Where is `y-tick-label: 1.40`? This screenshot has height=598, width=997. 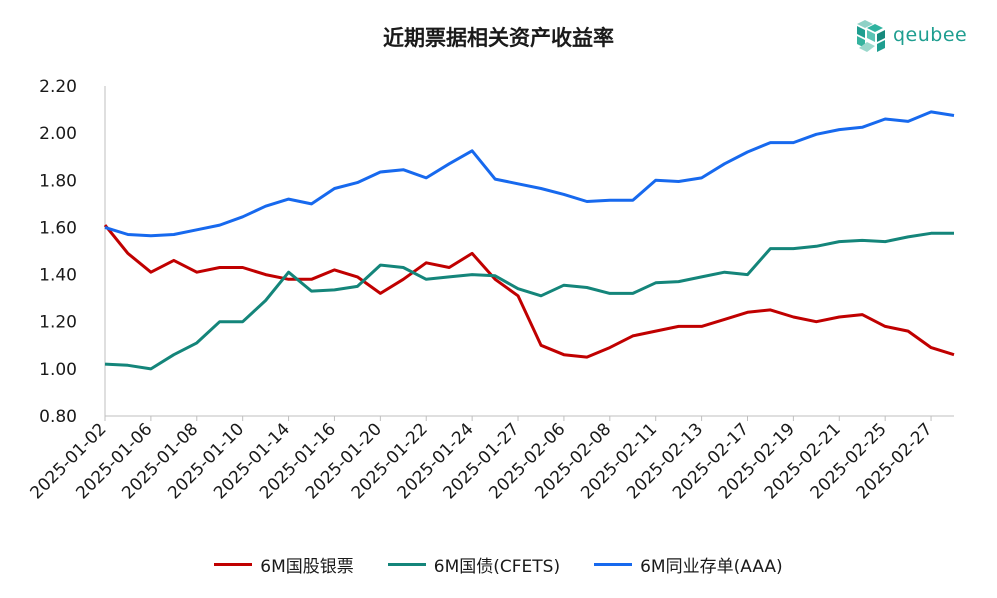 y-tick-label: 1.40 is located at coordinates (58, 276).